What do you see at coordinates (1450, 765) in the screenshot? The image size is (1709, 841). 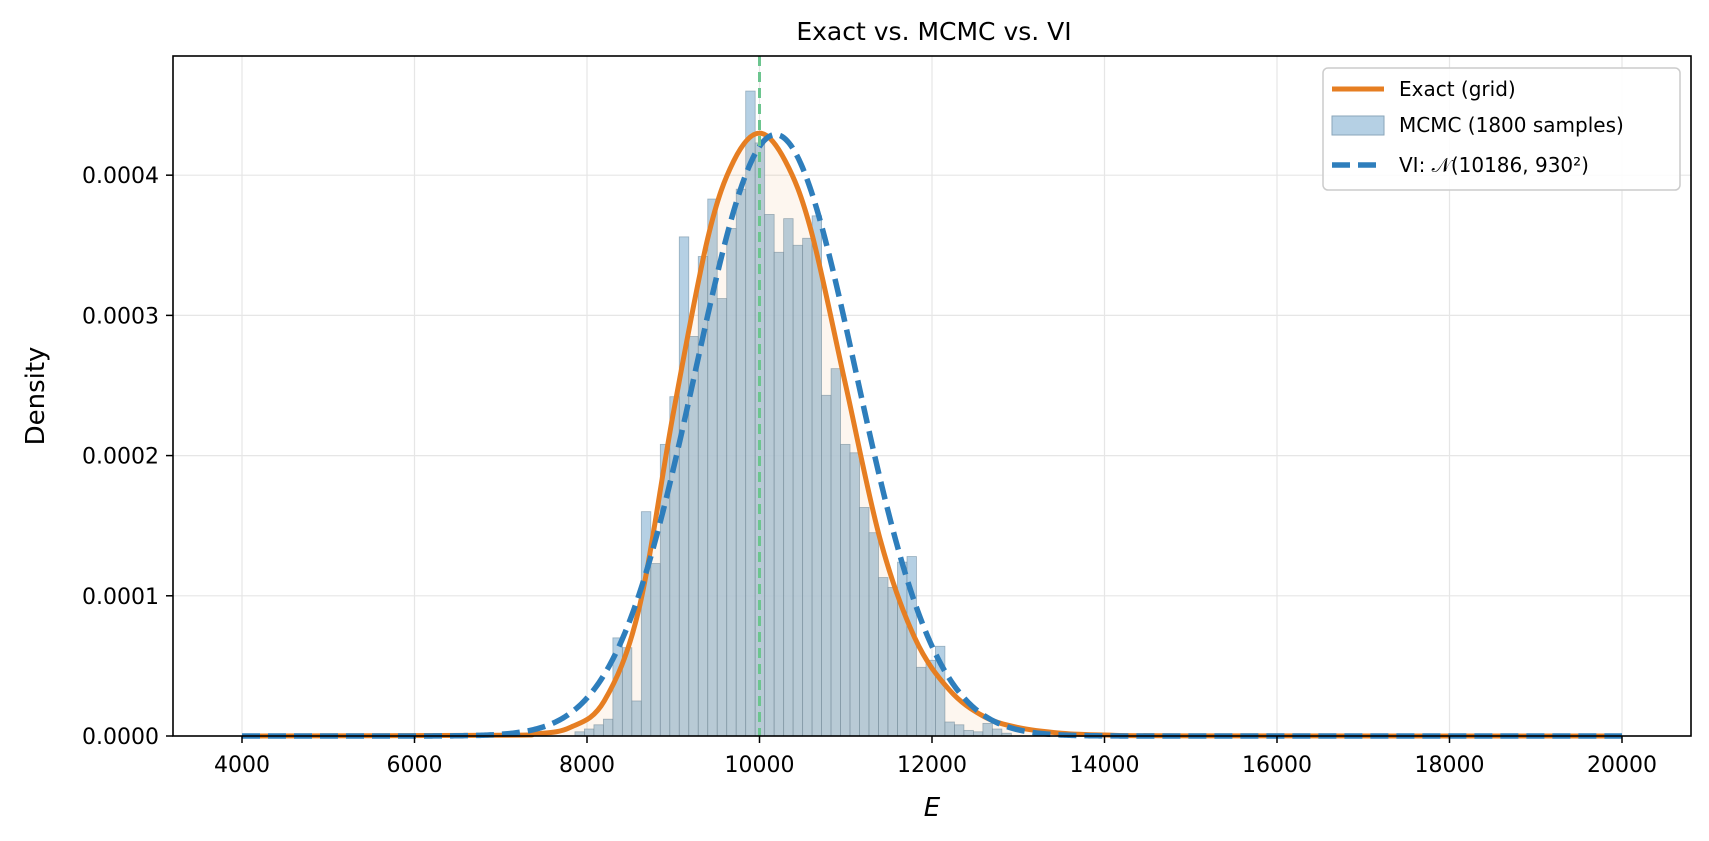 I see `x-tick-label: 18000` at bounding box center [1450, 765].